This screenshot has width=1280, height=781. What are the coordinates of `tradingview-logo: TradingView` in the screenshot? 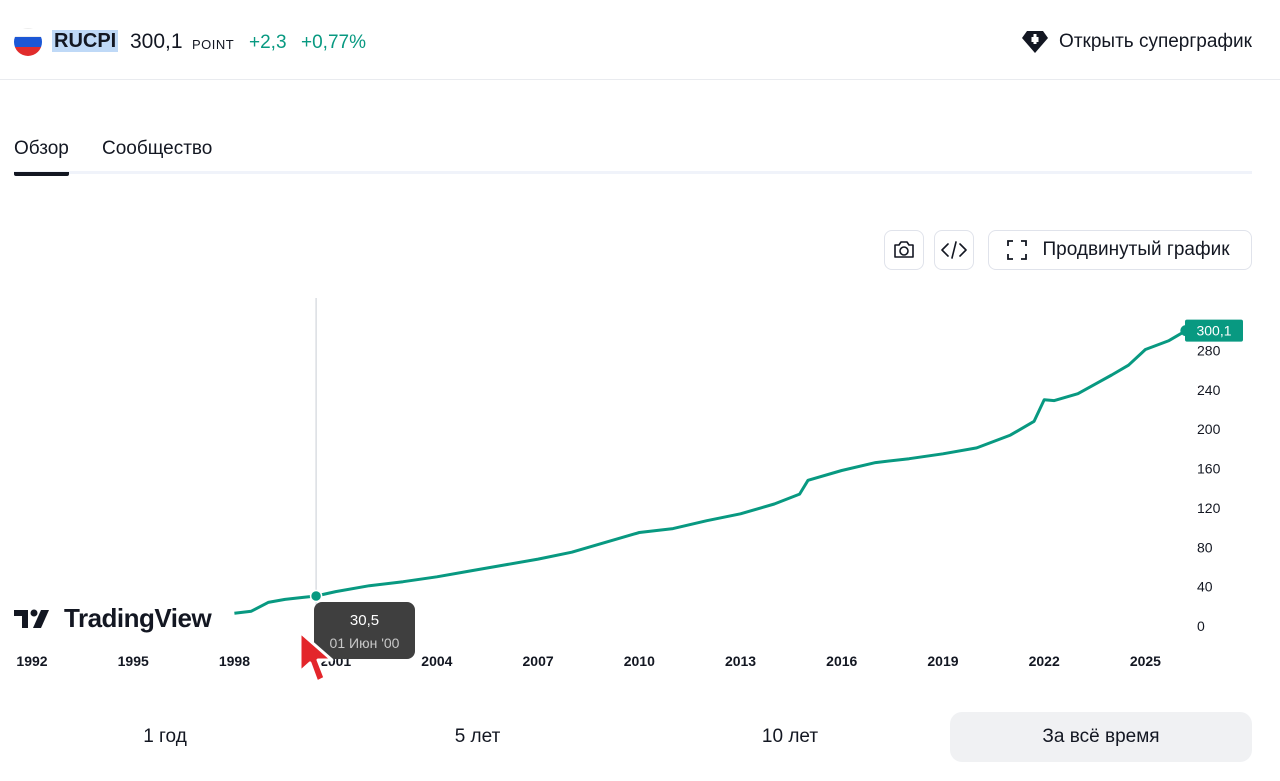 It's located at (113, 617).